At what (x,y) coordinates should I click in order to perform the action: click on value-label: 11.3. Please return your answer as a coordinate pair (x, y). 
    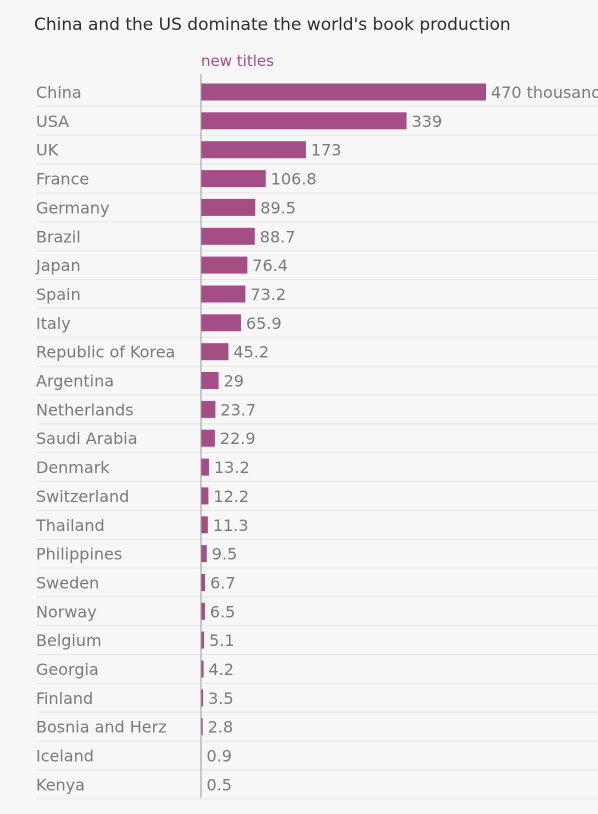
    Looking at the image, I should click on (231, 525).